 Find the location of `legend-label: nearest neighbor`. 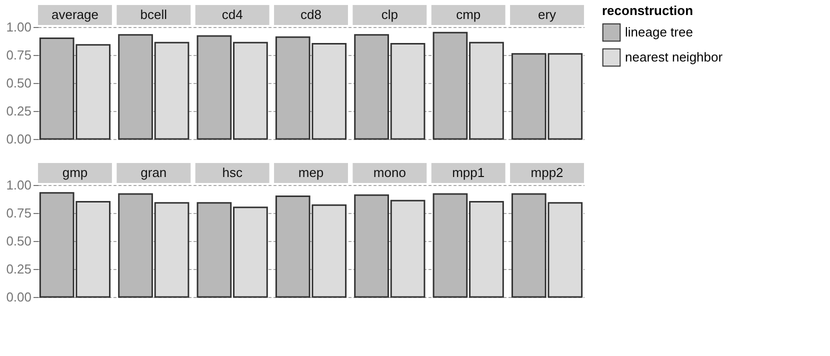

legend-label: nearest neighbor is located at coordinates (674, 57).